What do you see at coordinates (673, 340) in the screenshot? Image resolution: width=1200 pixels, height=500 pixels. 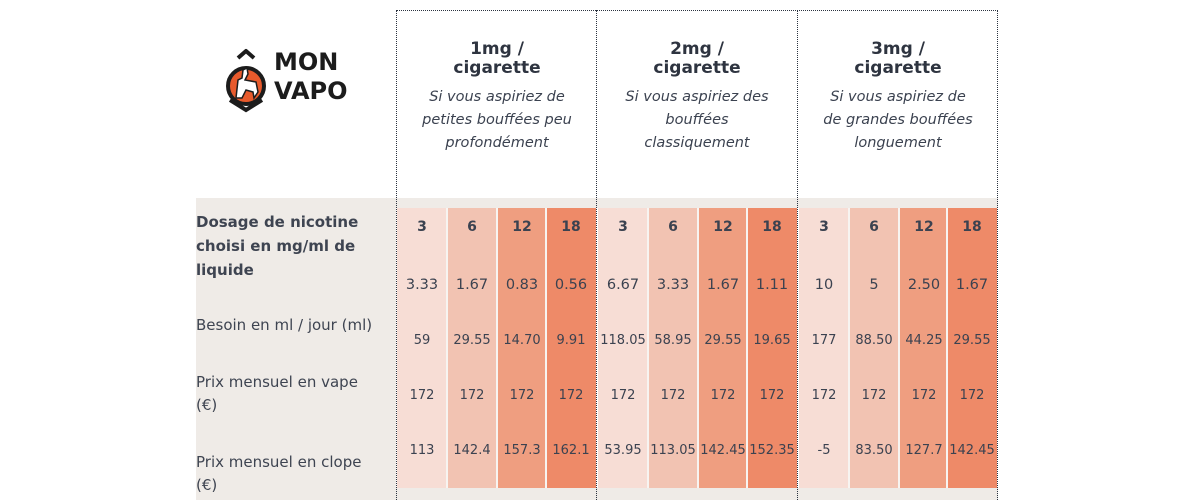 I see `table-cell-besoin: 58.95` at bounding box center [673, 340].